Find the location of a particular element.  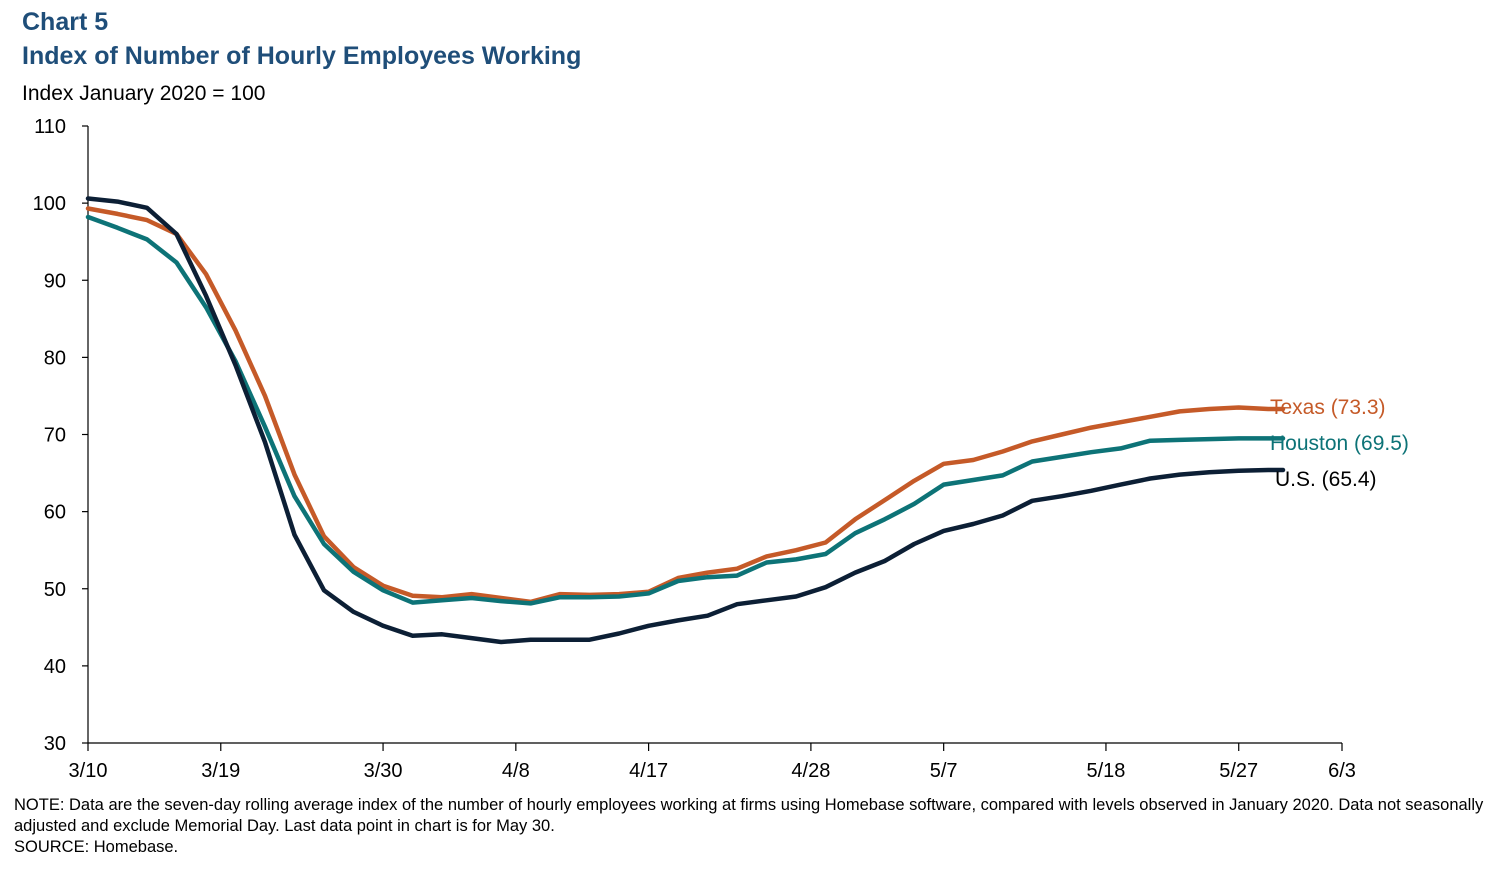

x-tick-label: 5/7 is located at coordinates (944, 771).